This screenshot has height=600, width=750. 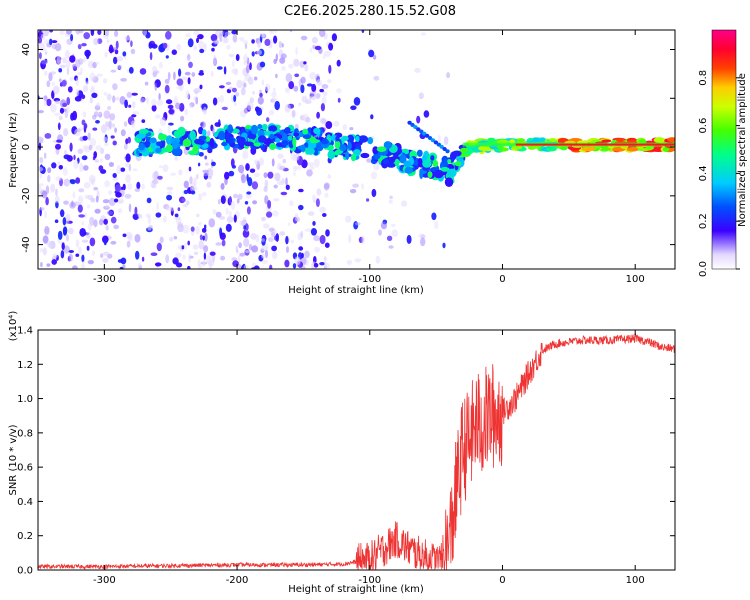 I want to click on snr-y-tick-label: 1.4, so click(x=25, y=331).